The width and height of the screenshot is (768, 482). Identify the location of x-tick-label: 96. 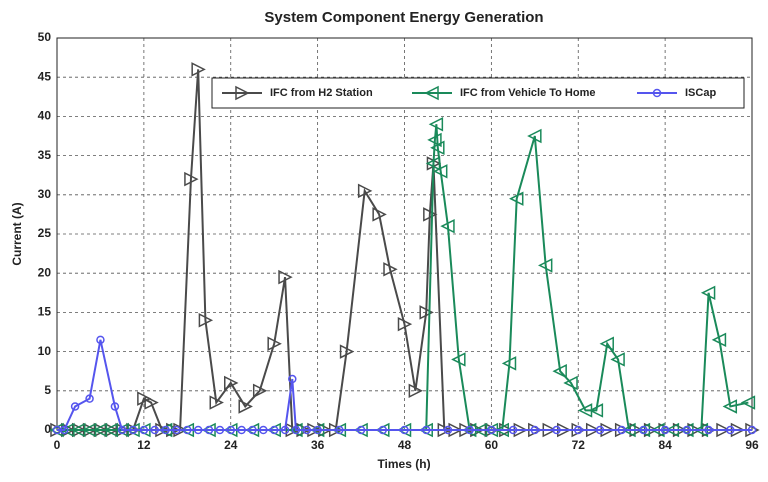
(752, 445).